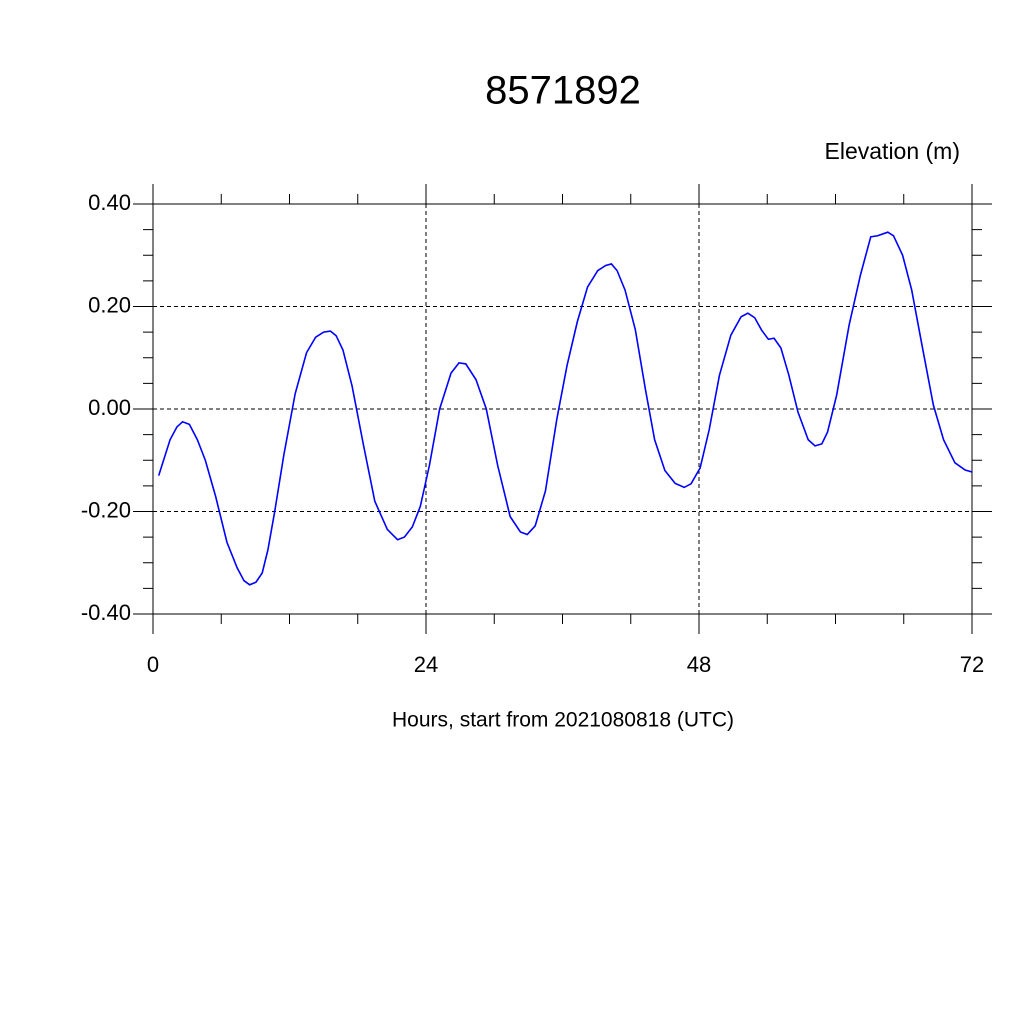 This screenshot has height=1024, width=1024. I want to click on x-tick-label: 48, so click(699, 664).